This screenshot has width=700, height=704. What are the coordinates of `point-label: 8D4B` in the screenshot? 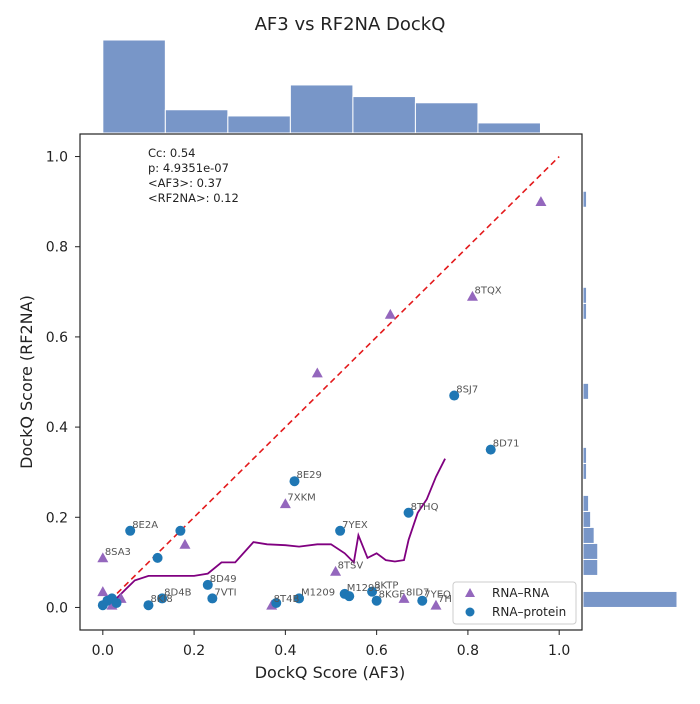 It's located at (177, 592).